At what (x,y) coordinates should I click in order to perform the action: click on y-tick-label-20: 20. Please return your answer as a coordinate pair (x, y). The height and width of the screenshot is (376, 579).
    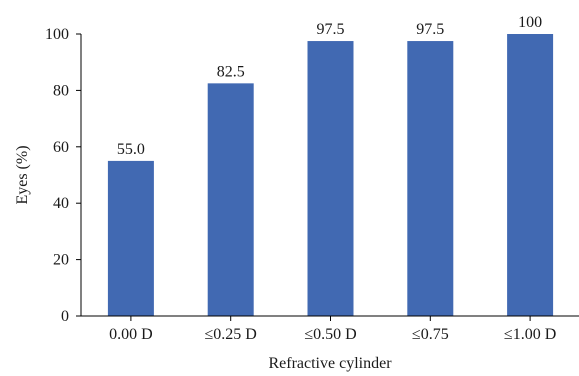
    Looking at the image, I should click on (61, 260).